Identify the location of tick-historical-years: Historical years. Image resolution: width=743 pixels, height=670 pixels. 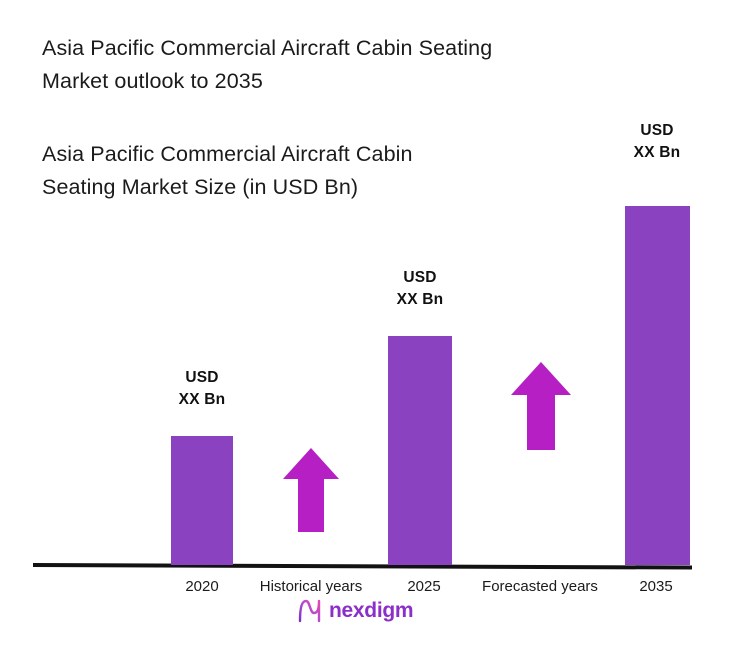
(311, 586).